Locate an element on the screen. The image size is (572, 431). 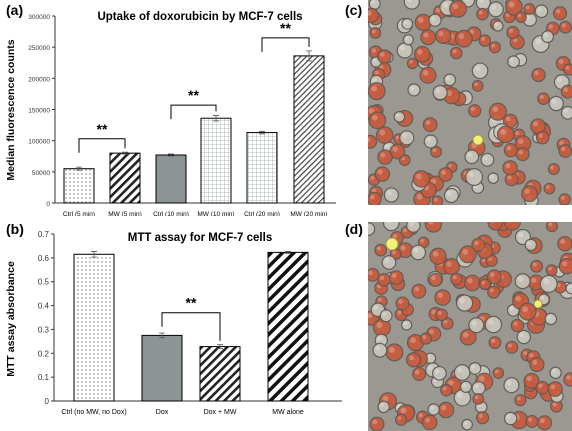
y-tick-label: 0.2 is located at coordinates (44, 353).